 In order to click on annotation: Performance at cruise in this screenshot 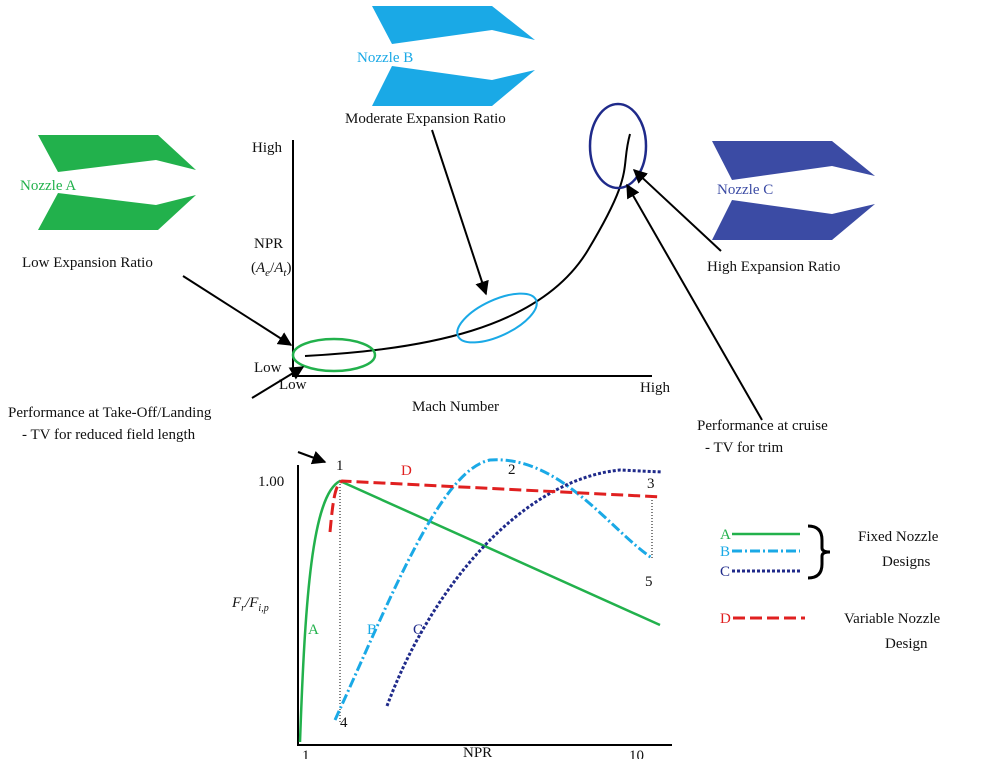, I will do `click(762, 426)`.